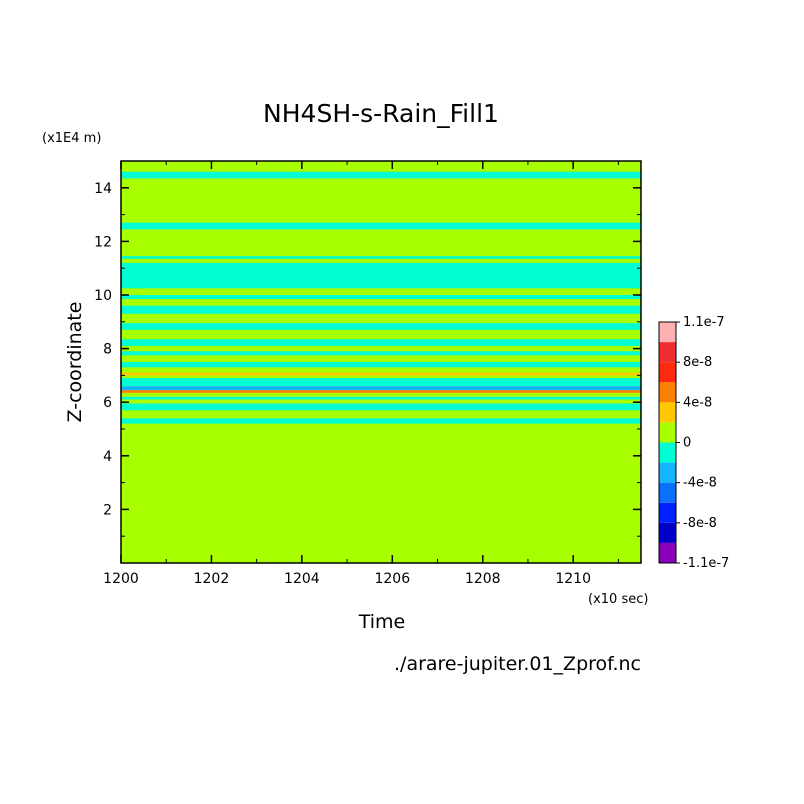  I want to click on x-tick-label: 1206, so click(392, 579).